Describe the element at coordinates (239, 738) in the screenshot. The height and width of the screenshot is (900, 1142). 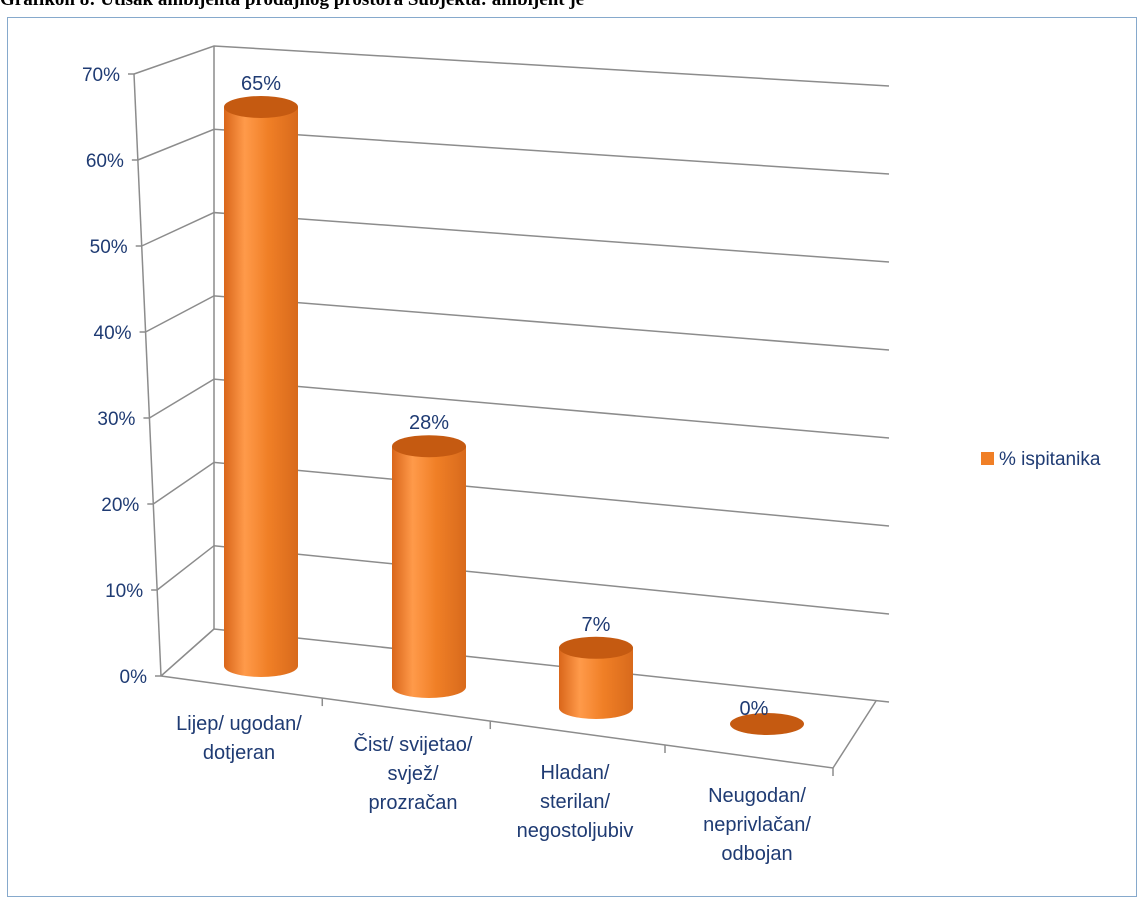
I see `category-label: Lijep/ ugodan/dotjeran` at that location.